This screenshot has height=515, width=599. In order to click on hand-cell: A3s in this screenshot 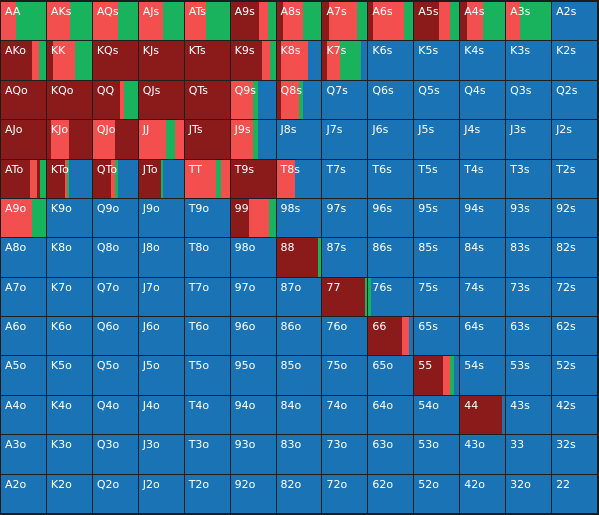, I will do `click(529, 21)`.